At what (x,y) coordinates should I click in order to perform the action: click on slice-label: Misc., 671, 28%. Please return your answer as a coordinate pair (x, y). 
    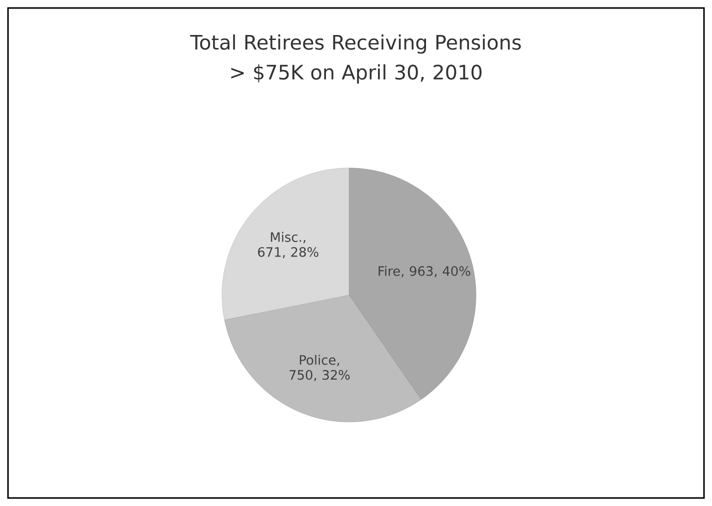
    Looking at the image, I should click on (288, 245).